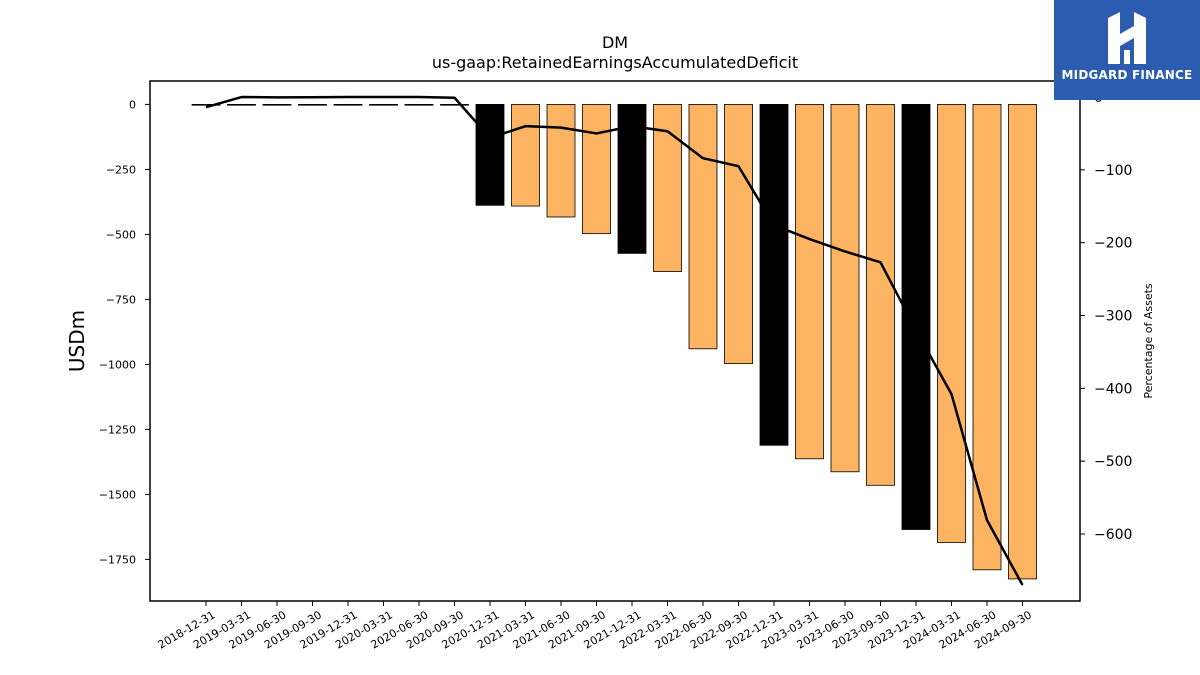  What do you see at coordinates (1127, 38) in the screenshot?
I see `logo-mark-icon` at bounding box center [1127, 38].